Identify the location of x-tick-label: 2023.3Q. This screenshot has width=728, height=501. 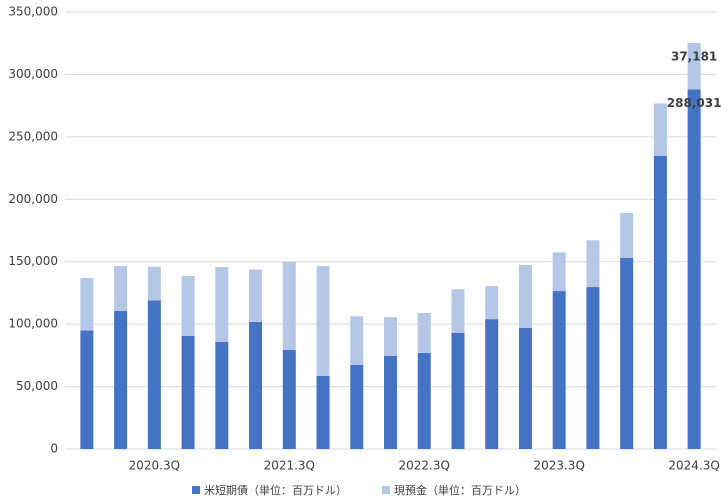
(558, 466).